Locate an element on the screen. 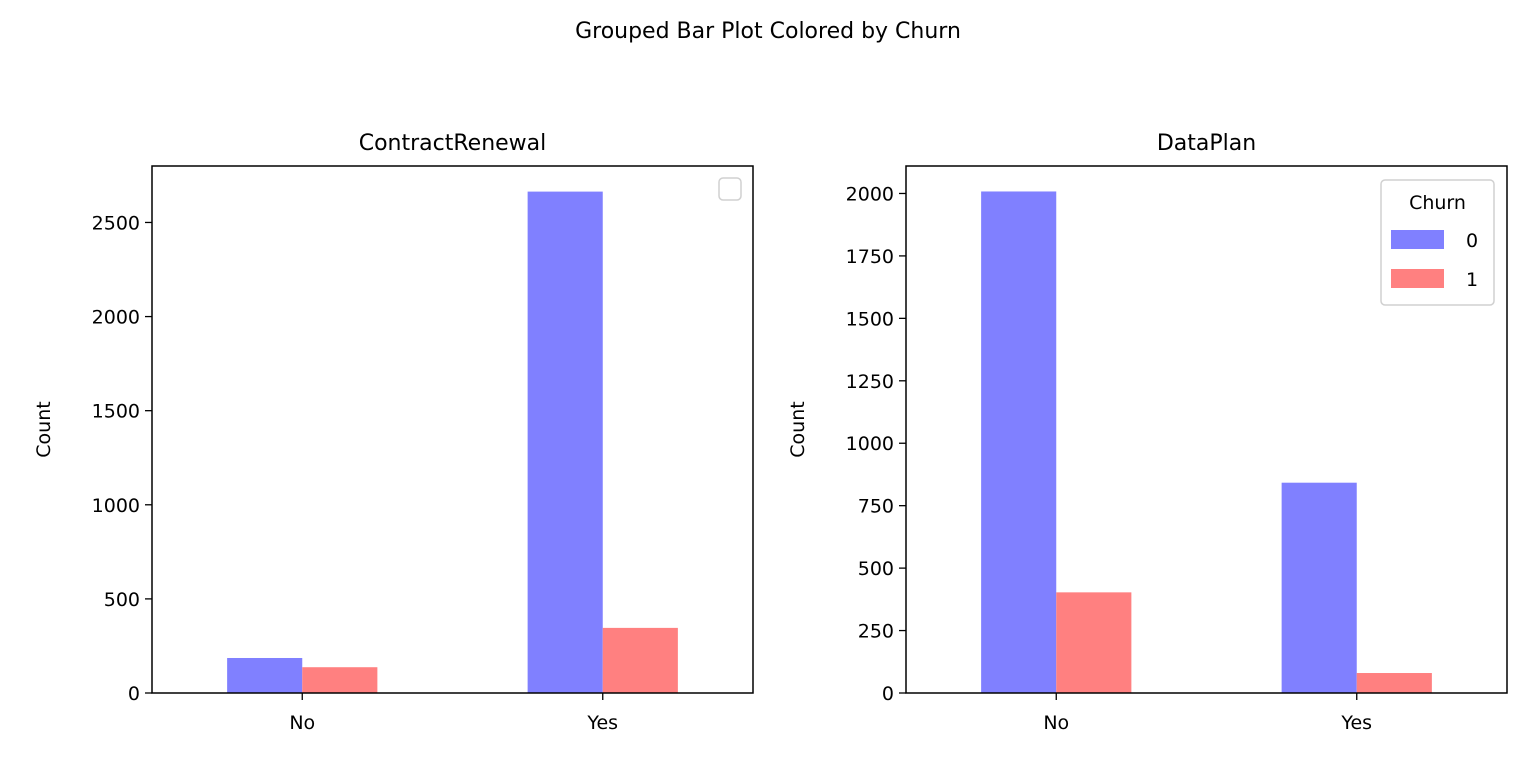 The height and width of the screenshot is (768, 1536). legend-title: Churn is located at coordinates (1437, 203).